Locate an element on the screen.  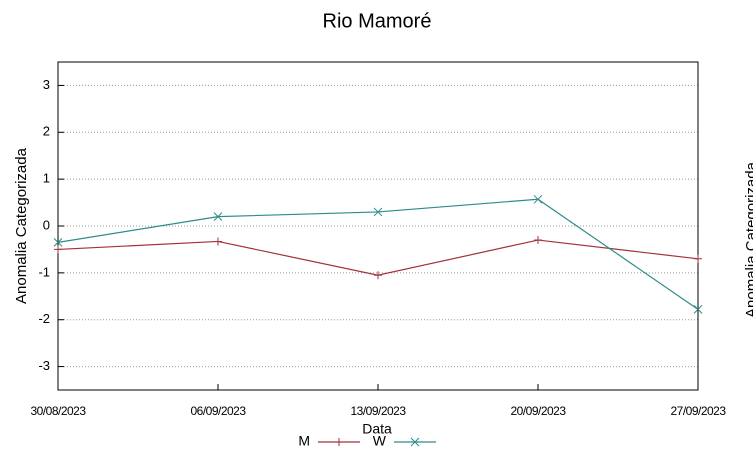
y-tick-label: -3 is located at coordinates (44, 365).